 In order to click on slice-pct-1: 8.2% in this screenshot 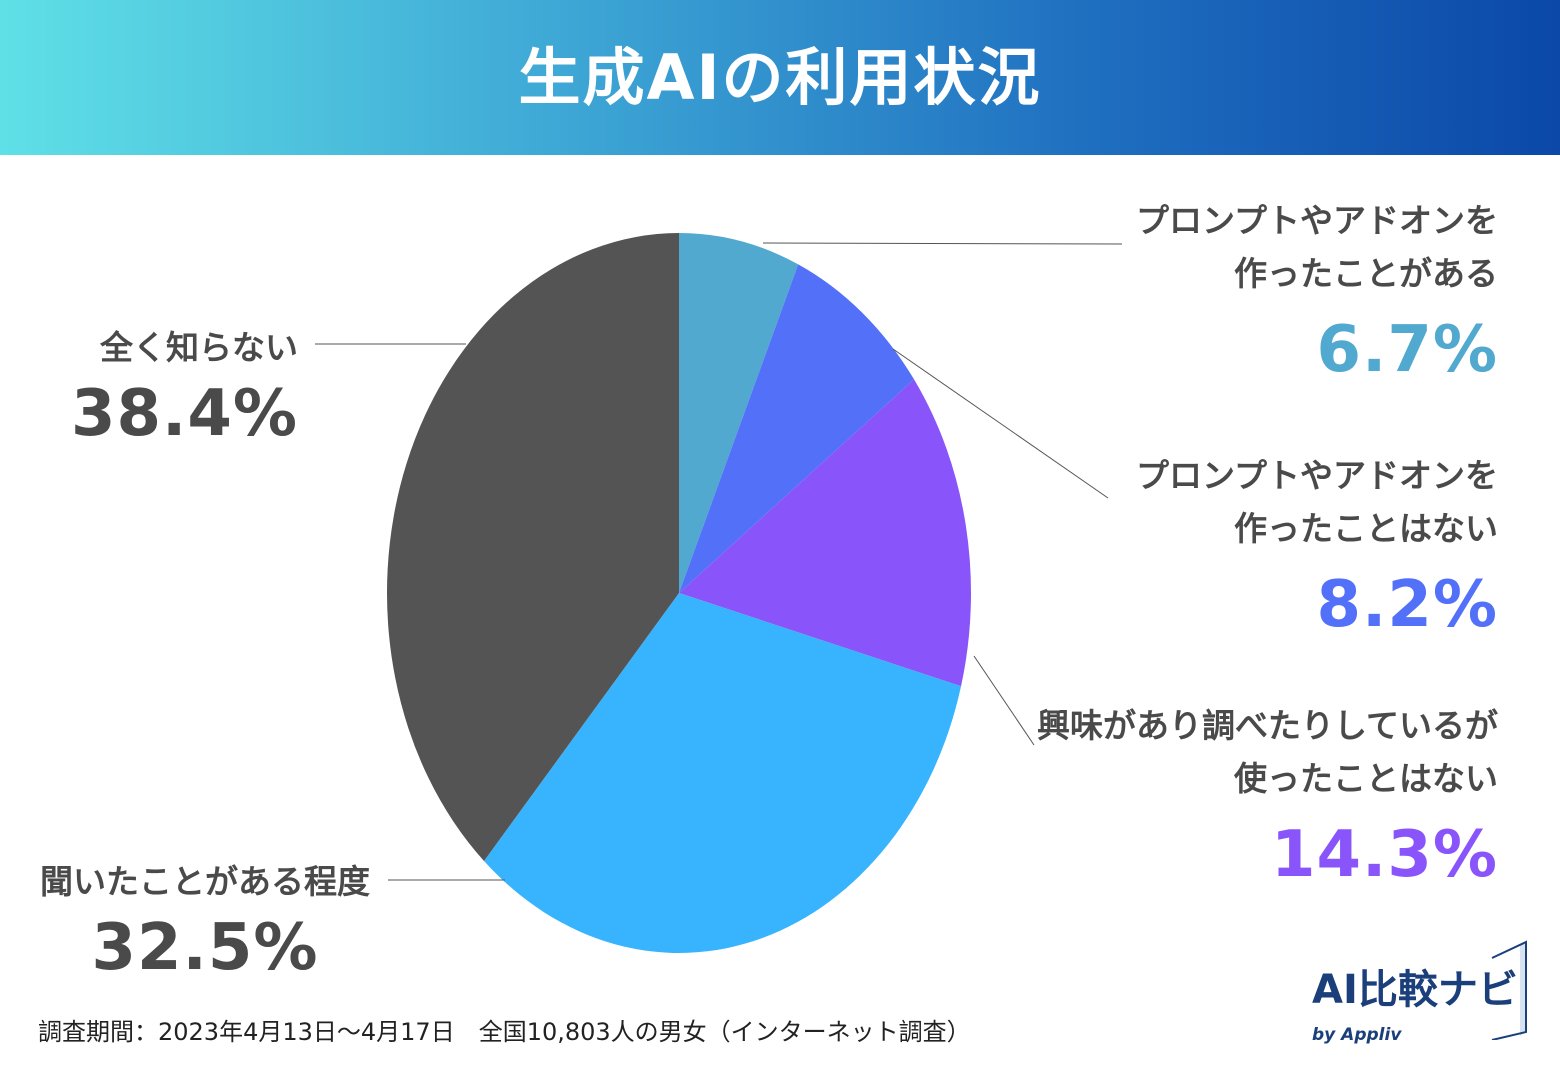, I will do `click(1407, 604)`.